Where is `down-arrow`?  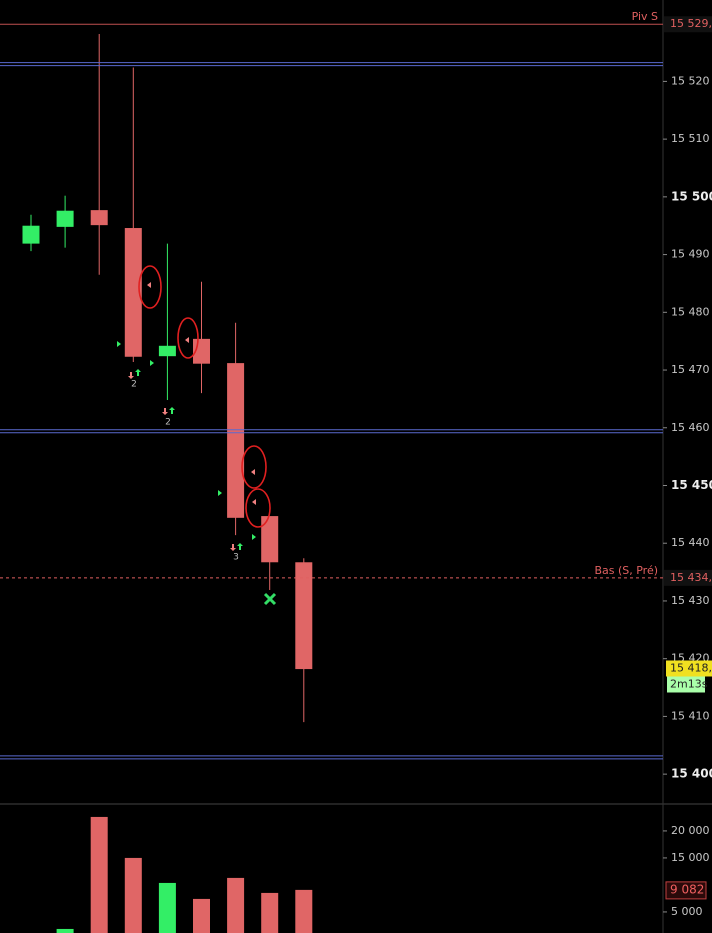
down-arrow is located at coordinates (182, 461).